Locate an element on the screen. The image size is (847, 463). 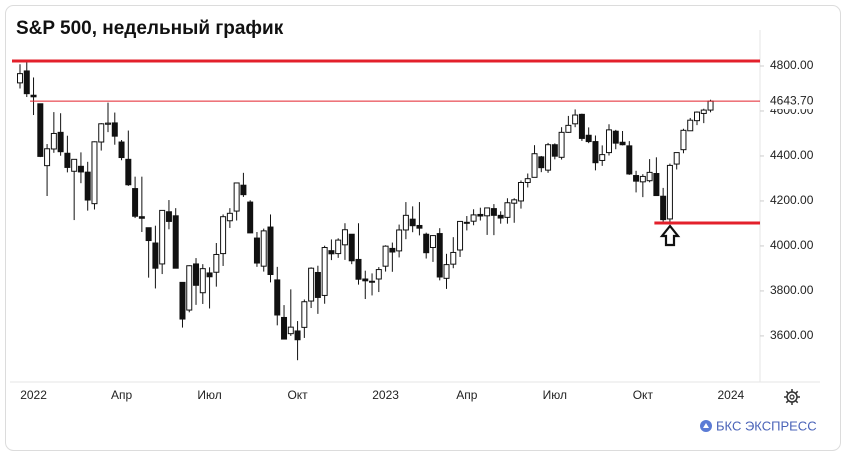
y-tick-label: 4400.00 is located at coordinates (792, 155).